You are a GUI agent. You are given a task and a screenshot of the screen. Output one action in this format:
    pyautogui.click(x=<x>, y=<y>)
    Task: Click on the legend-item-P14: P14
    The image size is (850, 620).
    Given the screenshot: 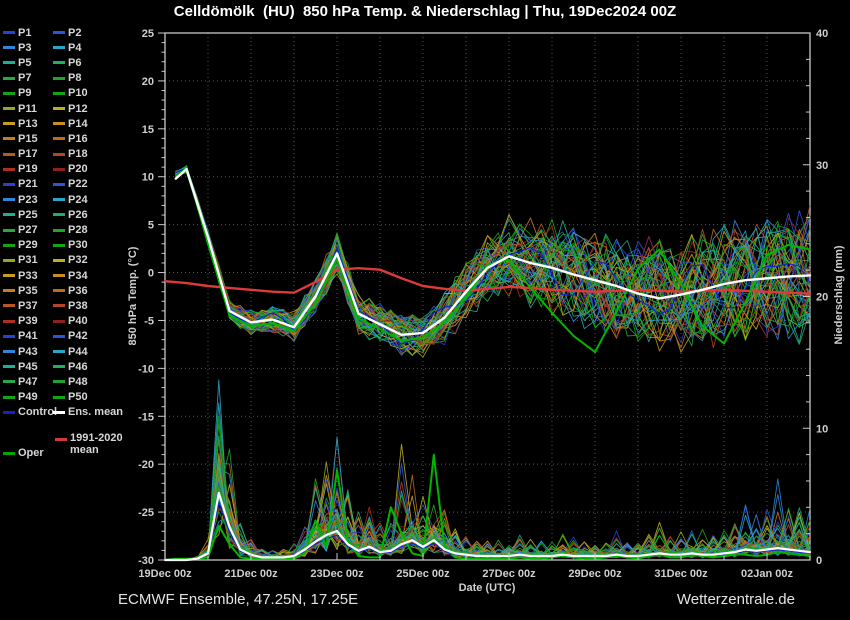 What is the action you would take?
    pyautogui.click(x=103, y=124)
    